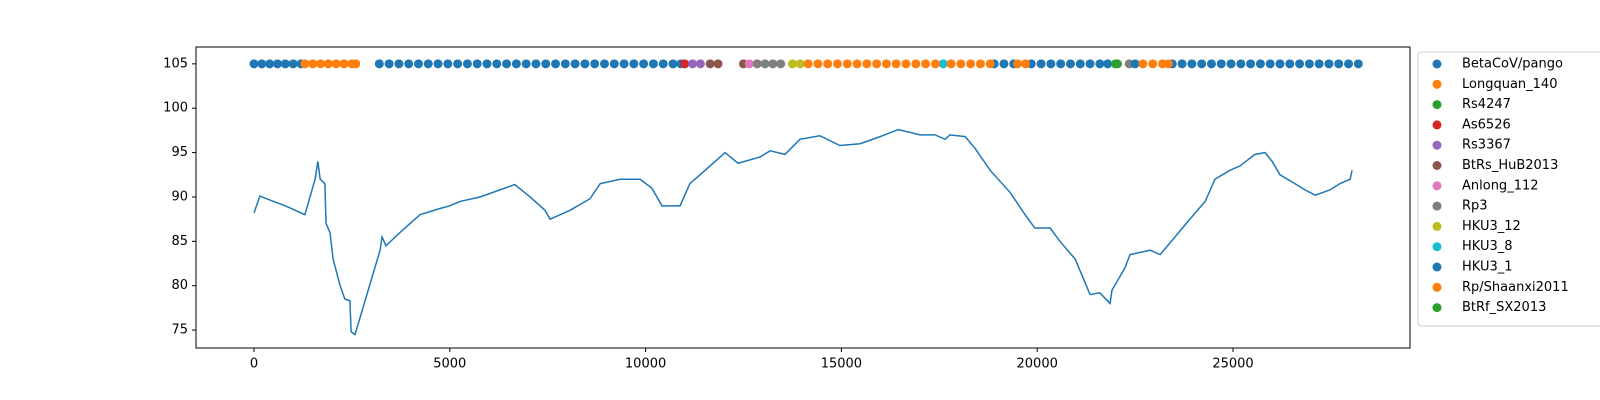 The image size is (1600, 400). What do you see at coordinates (1509, 84) in the screenshot?
I see `legend-label: Longquan_140` at bounding box center [1509, 84].